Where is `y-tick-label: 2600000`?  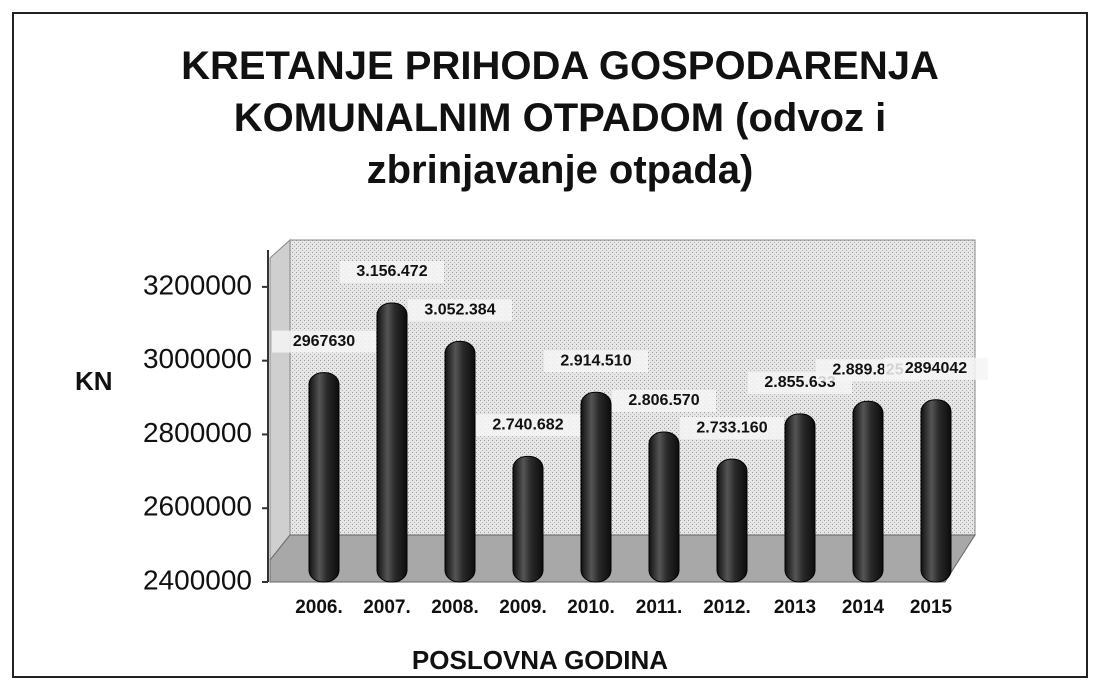 y-tick-label: 2600000 is located at coordinates (197, 506).